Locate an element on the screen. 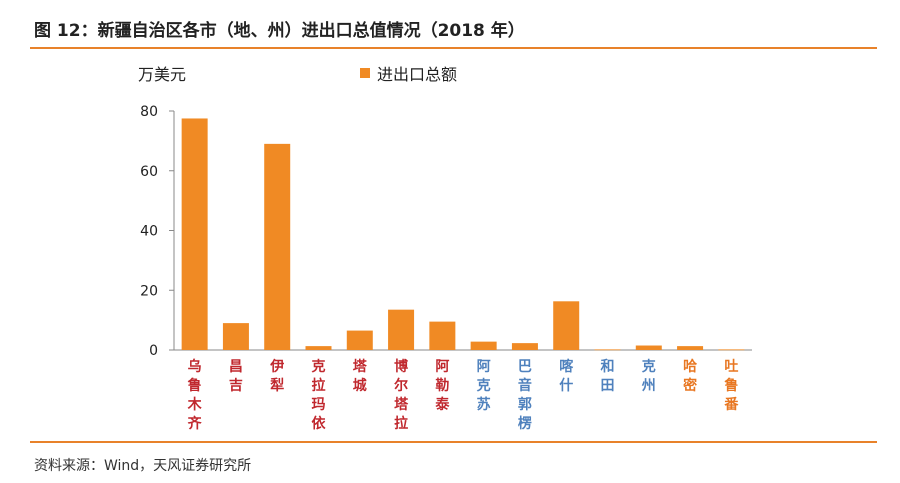 Image resolution: width=900 pixels, height=483 pixels. x-tick-label: 克州 is located at coordinates (648, 376).